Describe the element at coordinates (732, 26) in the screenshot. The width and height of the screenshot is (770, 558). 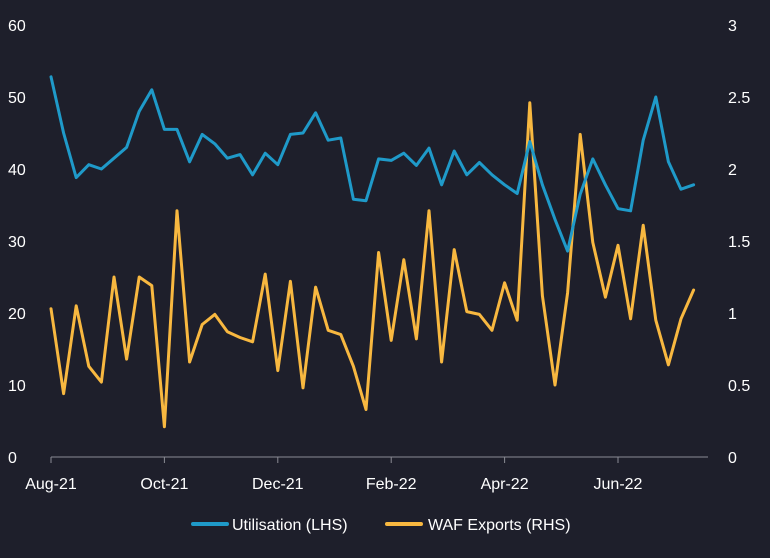
I see `y-right-tick-label: 3` at that location.